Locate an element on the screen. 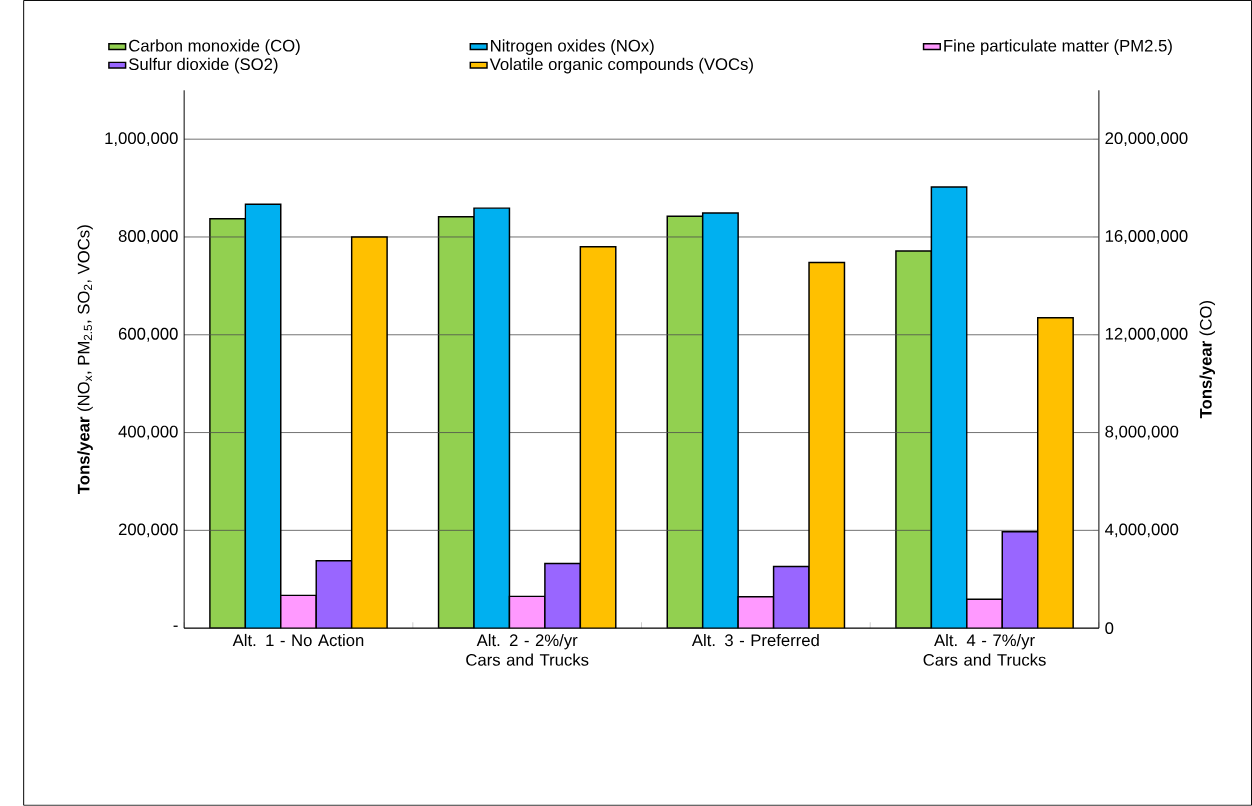 The image size is (1252, 806). legend-label: Sulfur dioxide (SO2) is located at coordinates (203, 65).